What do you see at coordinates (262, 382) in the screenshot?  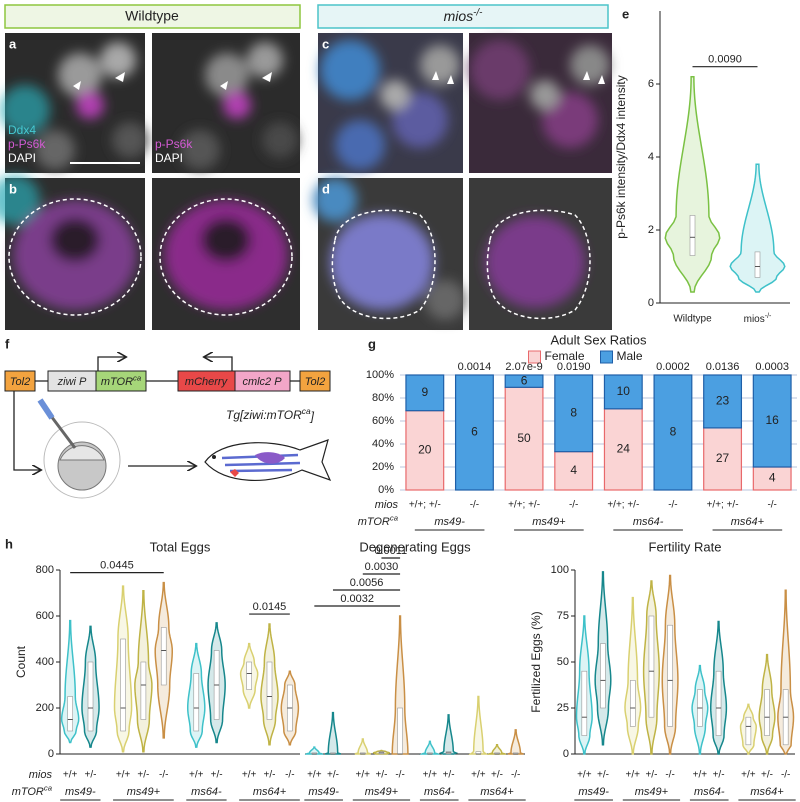 I see `construct-label: cmlc2 P` at bounding box center [262, 382].